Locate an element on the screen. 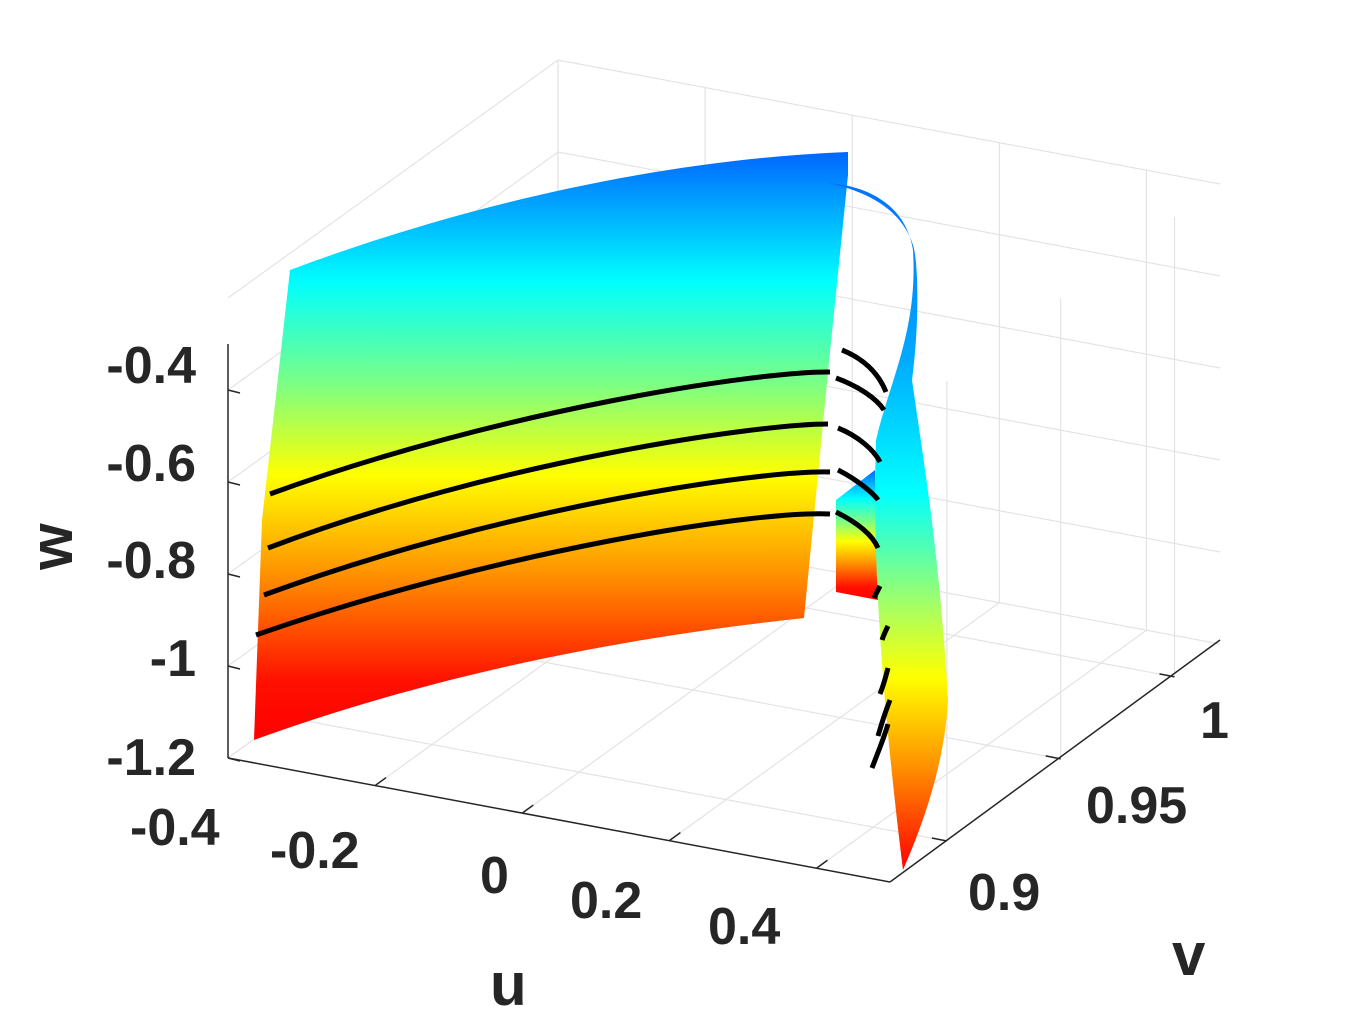 The image size is (1346, 1022). z-axis-label: w is located at coordinates (51, 547).